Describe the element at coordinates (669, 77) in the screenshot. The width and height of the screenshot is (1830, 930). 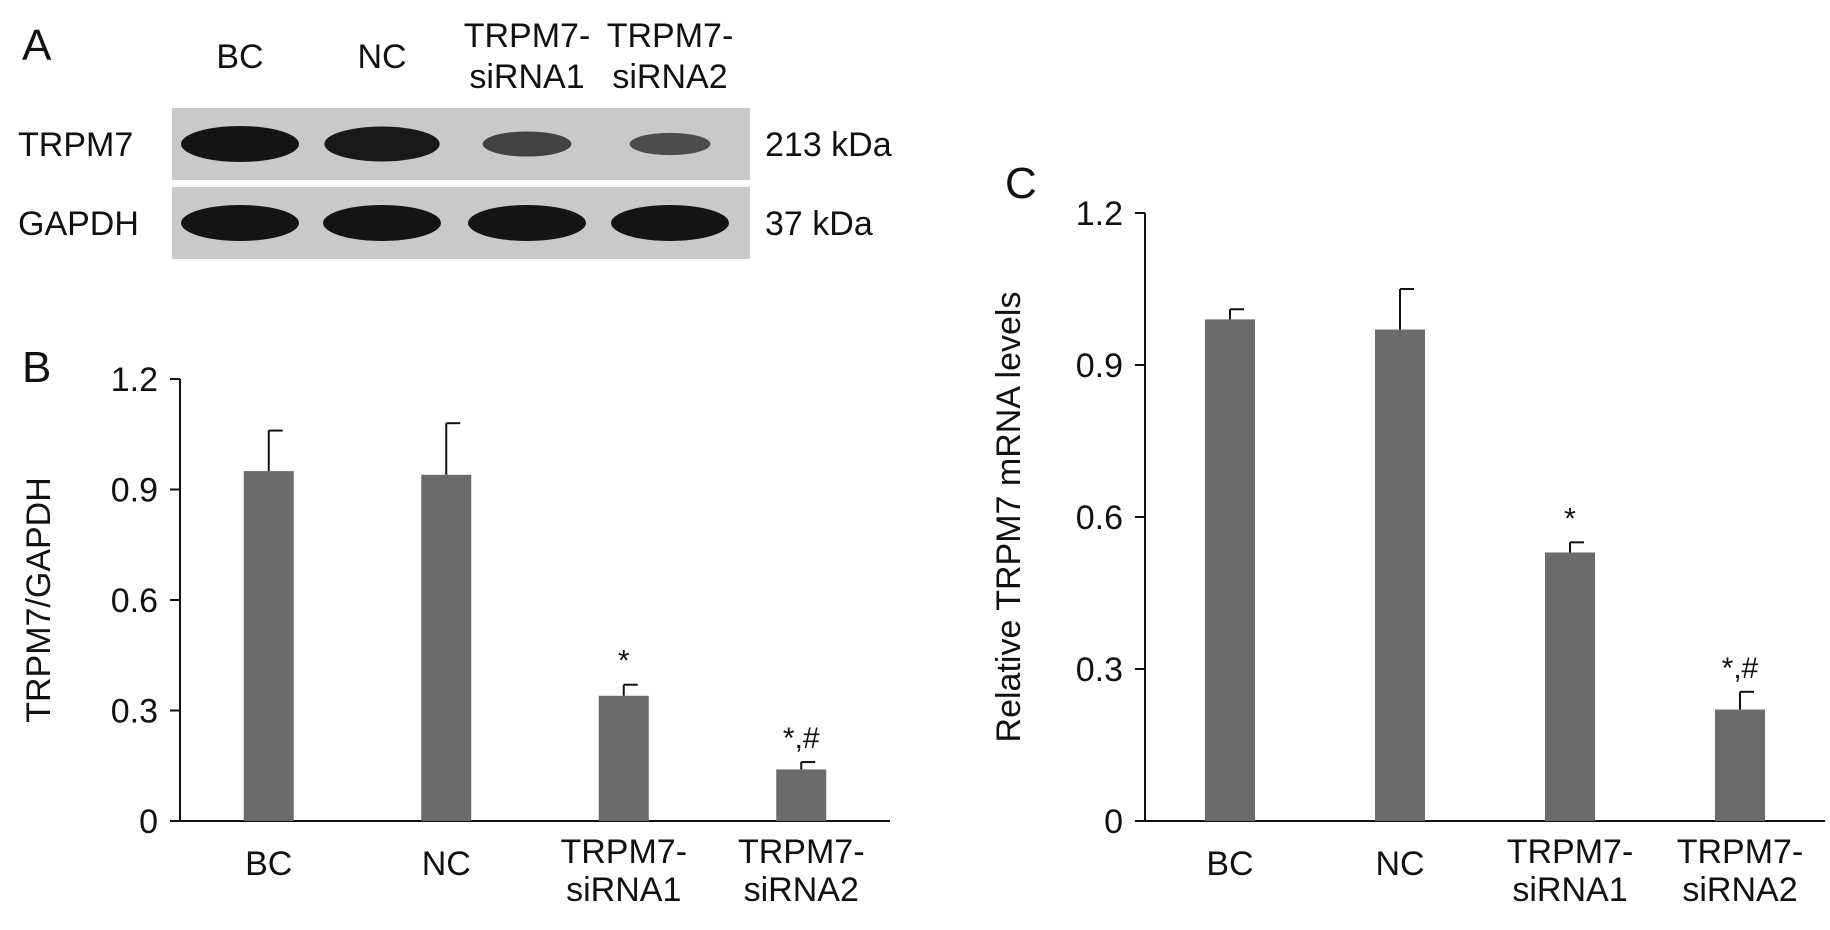
I see `lane-header: siRNA2` at that location.